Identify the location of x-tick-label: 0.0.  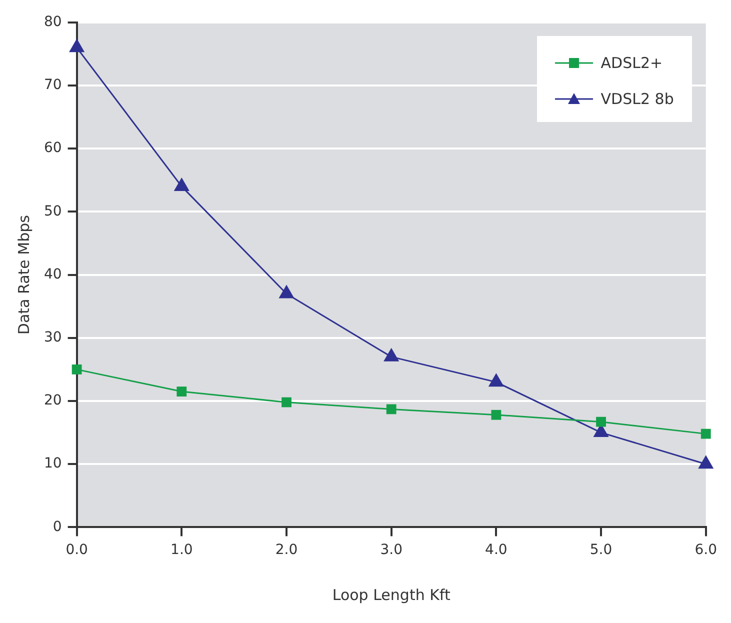
(77, 550).